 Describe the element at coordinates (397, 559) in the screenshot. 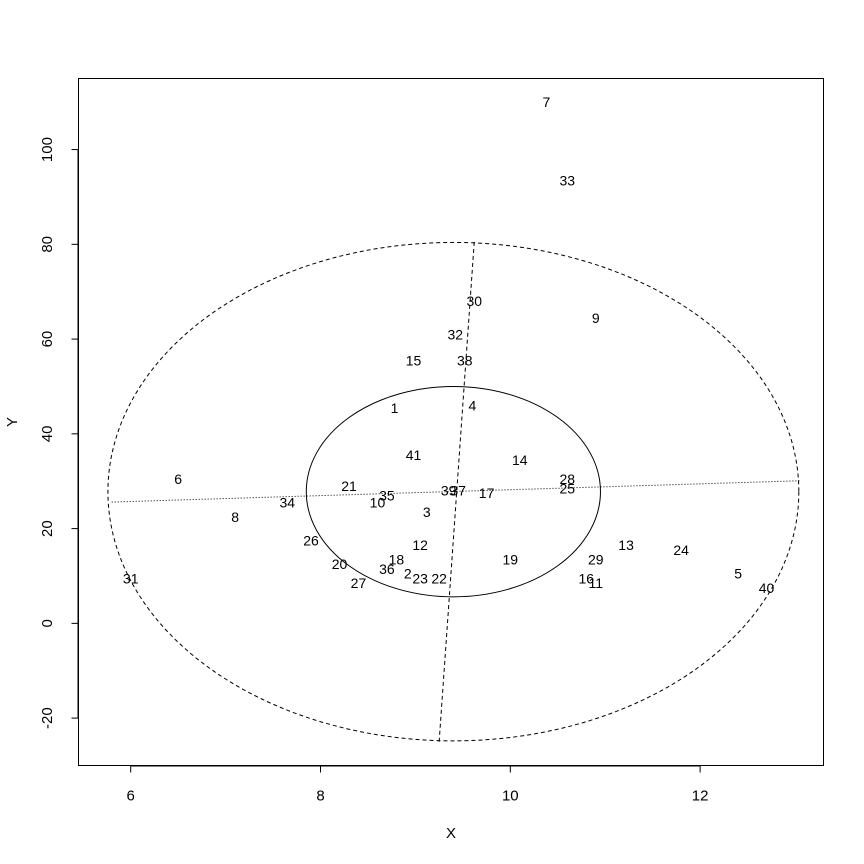

I see `point-label: 18` at that location.